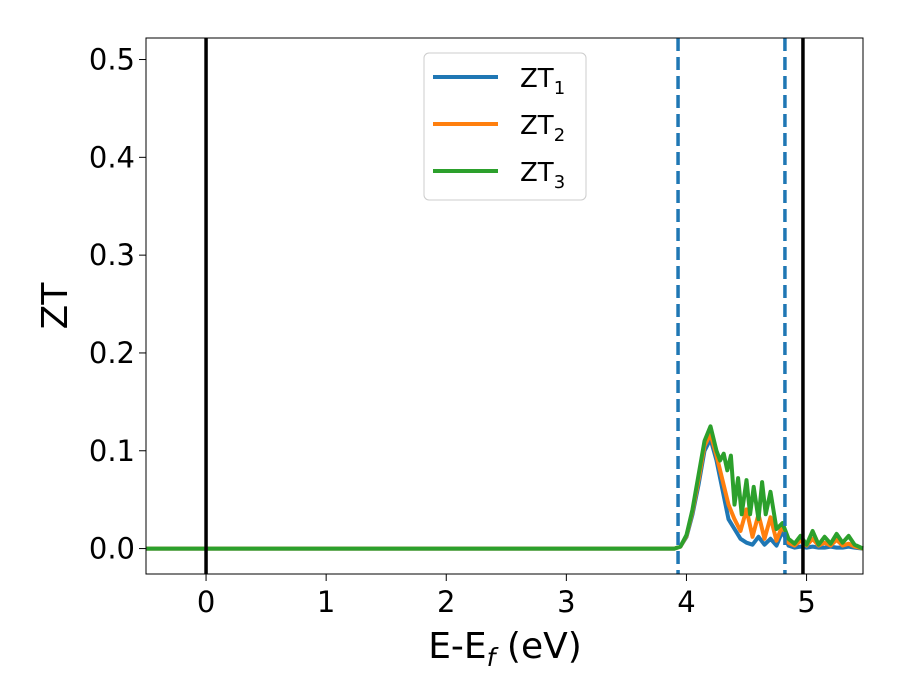  What do you see at coordinates (112, 353) in the screenshot?
I see `y-tick-label: 0.2` at bounding box center [112, 353].